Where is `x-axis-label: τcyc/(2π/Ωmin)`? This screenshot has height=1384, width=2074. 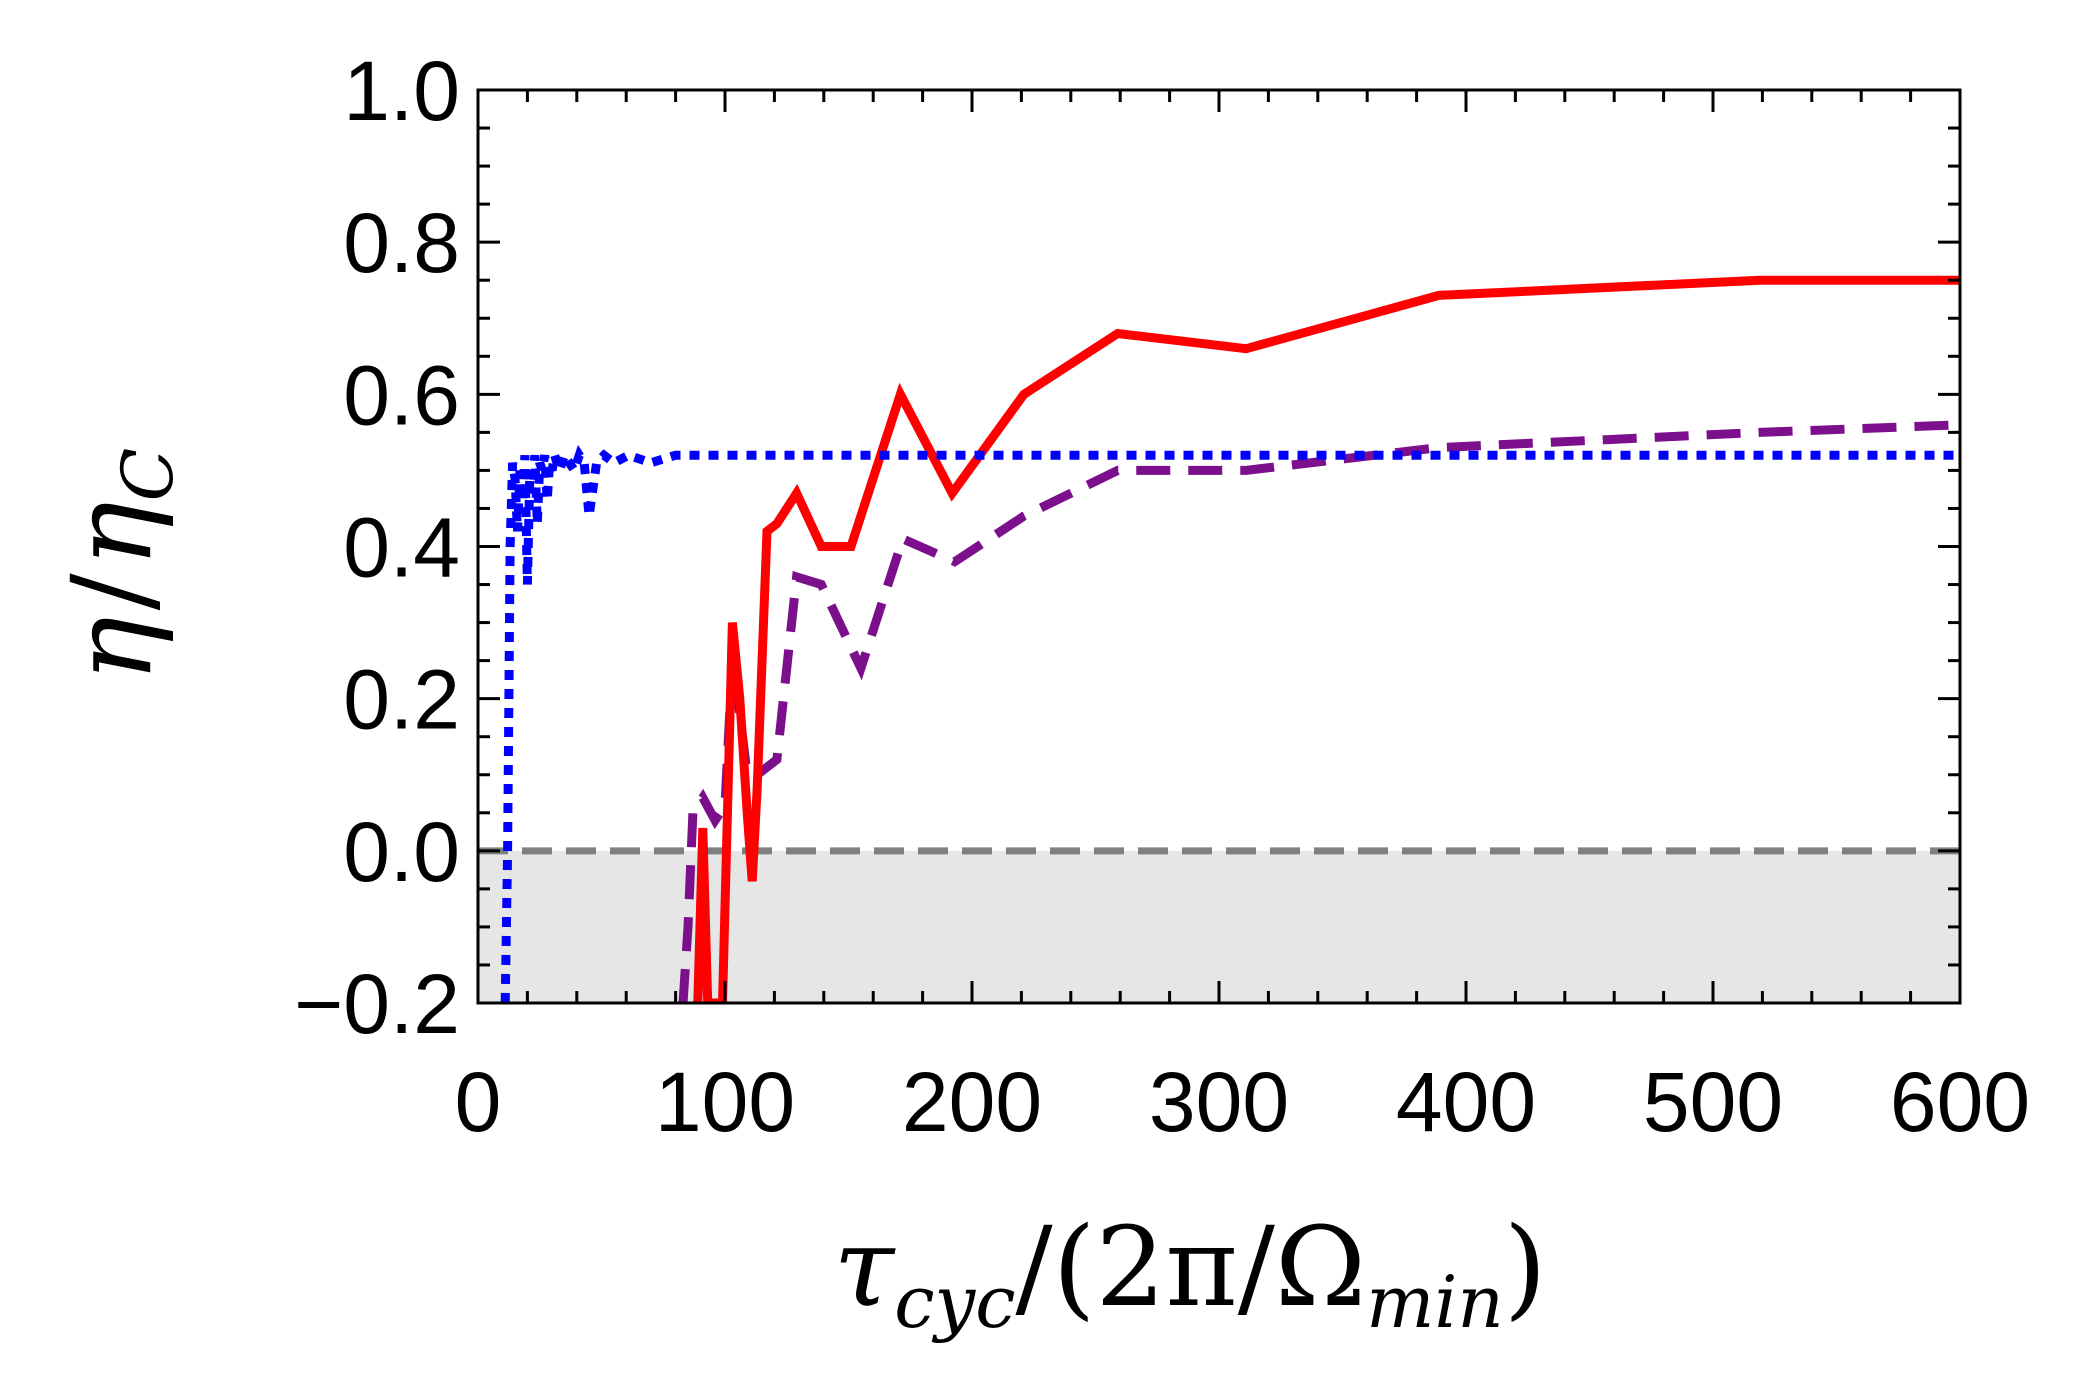 x-axis-label: τcyc/(2π/Ωmin) is located at coordinates (1189, 1273).